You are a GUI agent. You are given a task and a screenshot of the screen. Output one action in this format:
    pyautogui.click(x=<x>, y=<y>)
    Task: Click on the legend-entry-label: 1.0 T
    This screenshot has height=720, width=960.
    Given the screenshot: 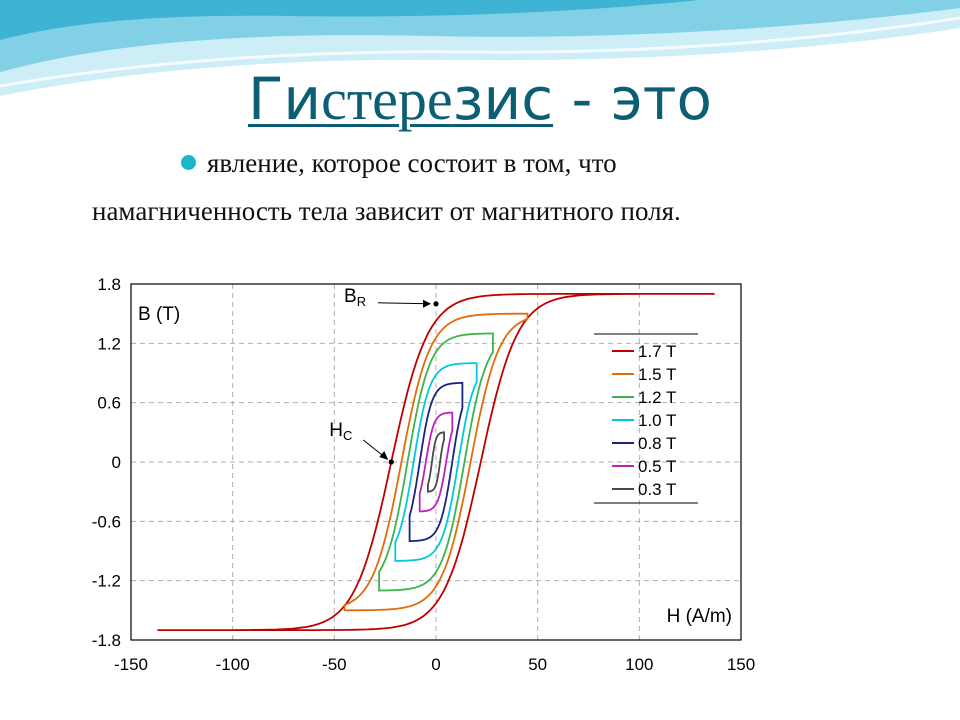 What is the action you would take?
    pyautogui.click(x=657, y=420)
    